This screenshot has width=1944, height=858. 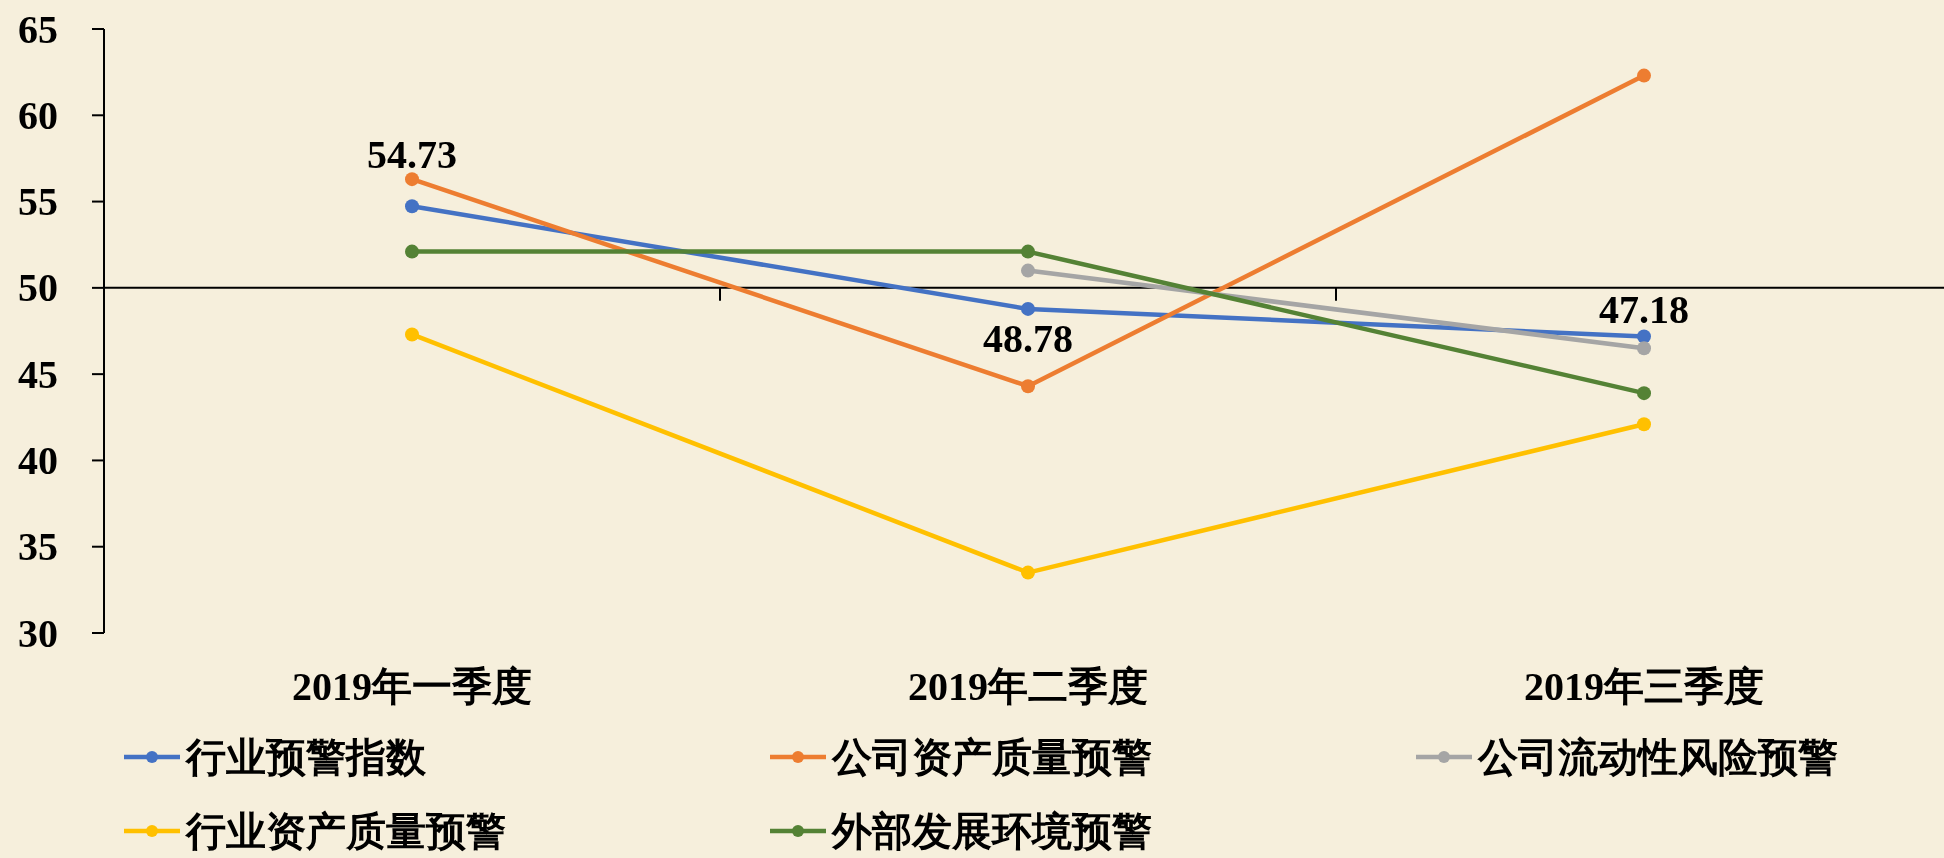 What do you see at coordinates (38, 547) in the screenshot?
I see `y-tick-label: 35` at bounding box center [38, 547].